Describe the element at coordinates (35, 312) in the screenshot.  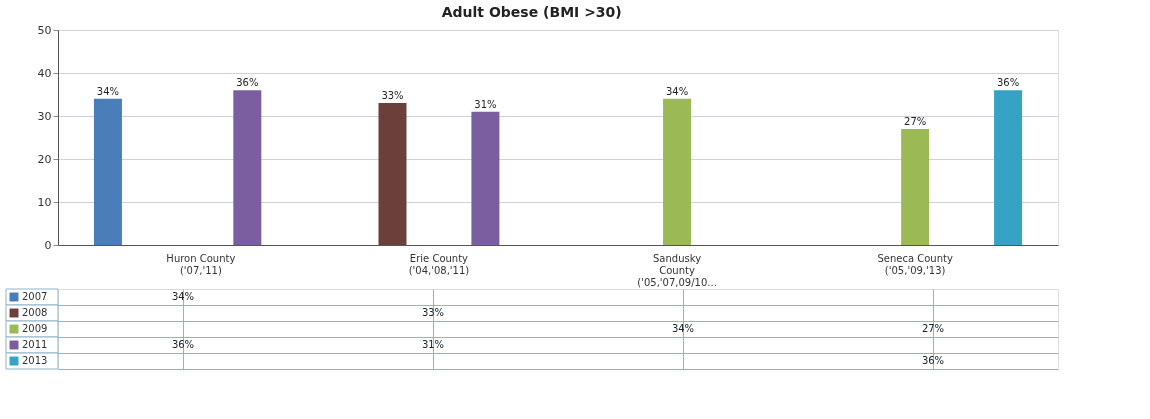
I see `legend-label: 2008` at that location.